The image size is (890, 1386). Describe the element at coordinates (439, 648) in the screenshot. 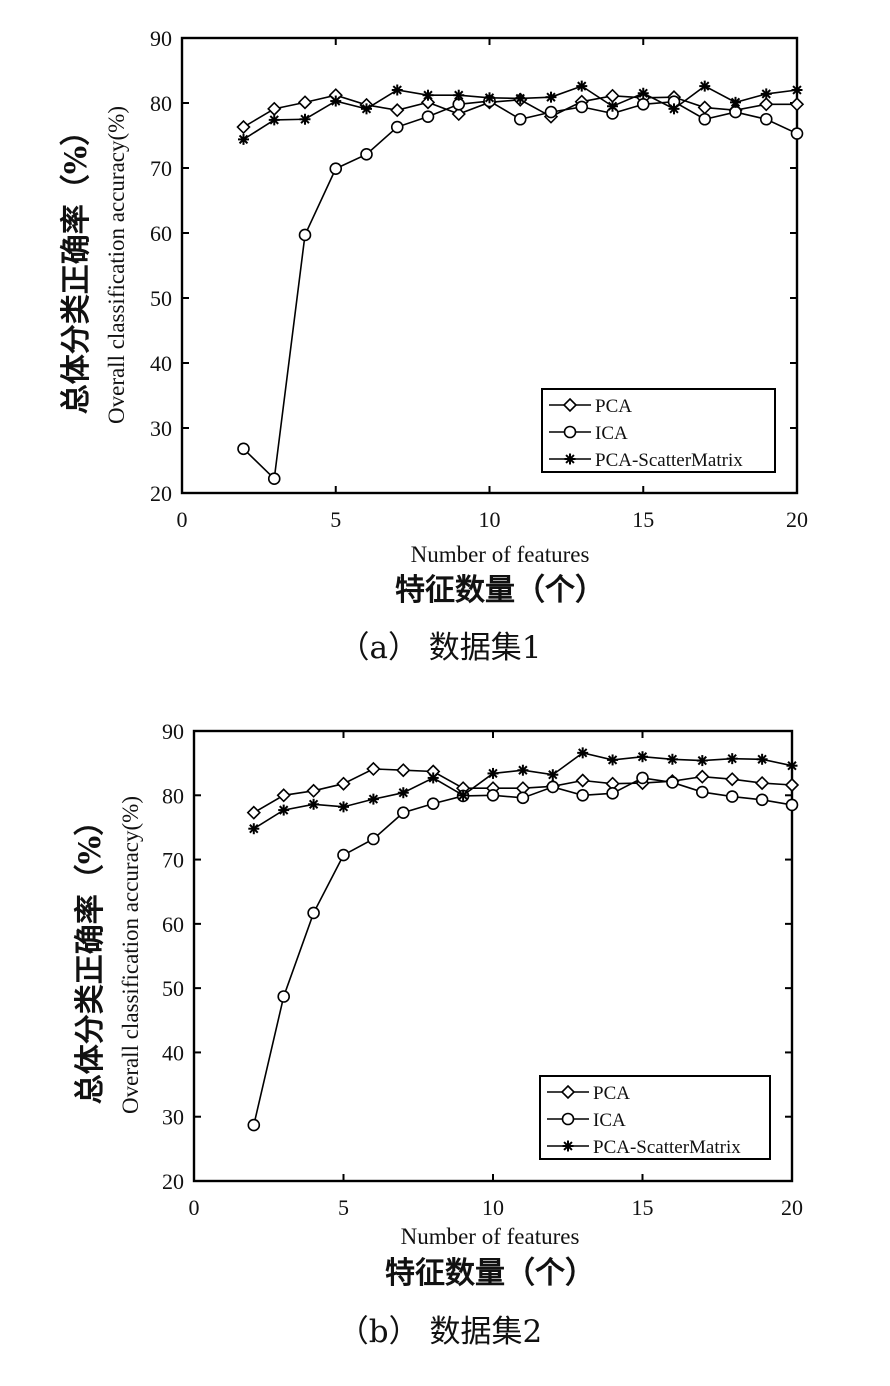

I see `panel-caption: （a） 数据集1` at that location.